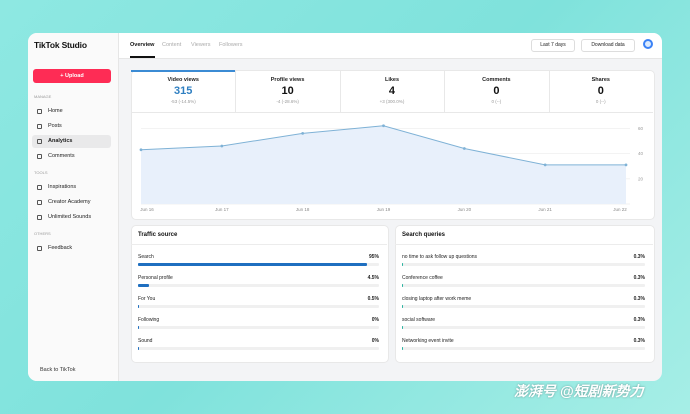 The height and width of the screenshot is (414, 690). I want to click on nav-item: Comments, so click(61, 155).